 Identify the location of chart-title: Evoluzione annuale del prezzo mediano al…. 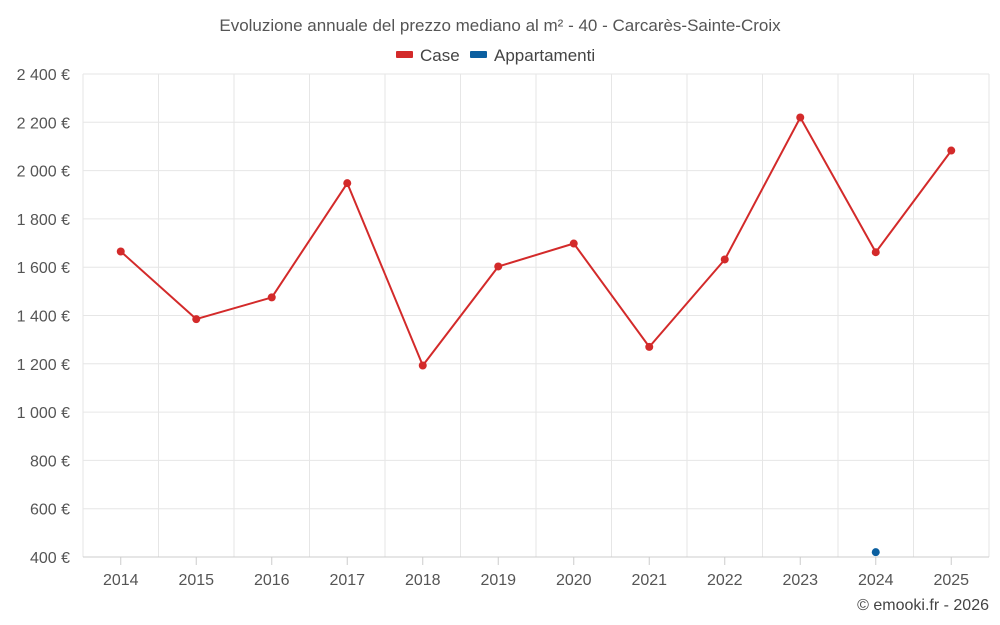
(500, 25).